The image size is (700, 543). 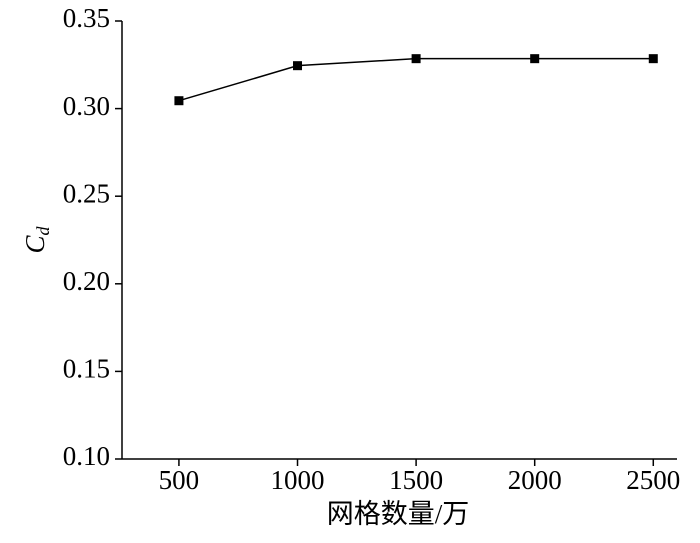 I want to click on x-tick-label: 1500, so click(x=416, y=480).